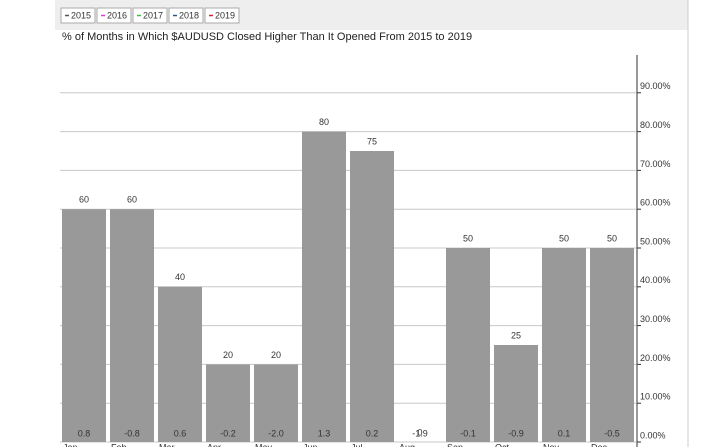 The image size is (720, 447). What do you see at coordinates (70, 444) in the screenshot?
I see `x-tick-label: Jan` at bounding box center [70, 444].